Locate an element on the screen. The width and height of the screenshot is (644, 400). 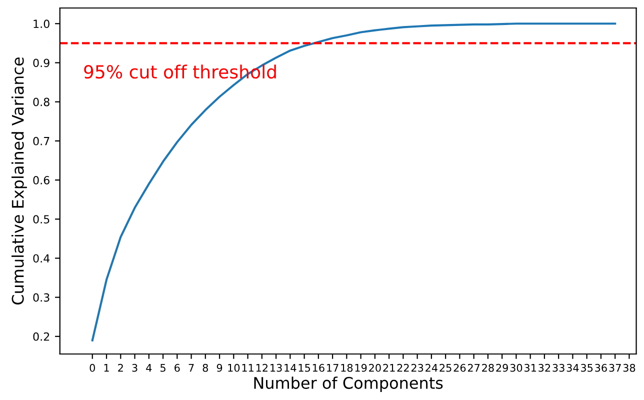
x-tick-label: 5 is located at coordinates (163, 368).